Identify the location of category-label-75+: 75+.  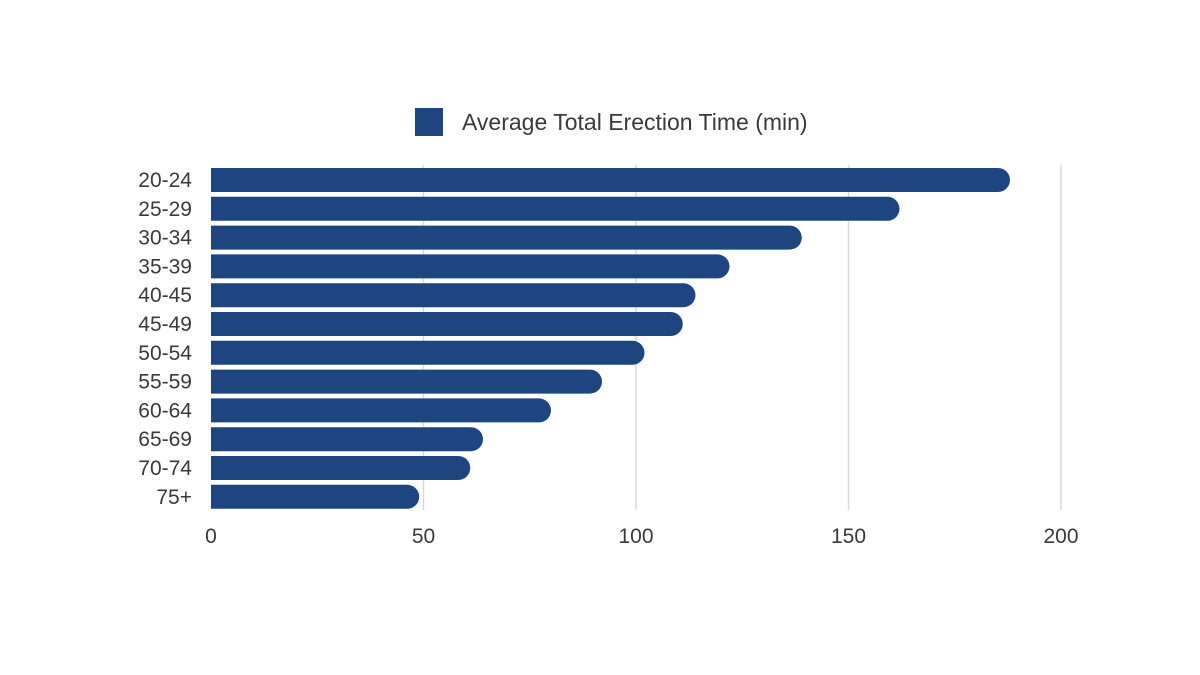
(174, 497).